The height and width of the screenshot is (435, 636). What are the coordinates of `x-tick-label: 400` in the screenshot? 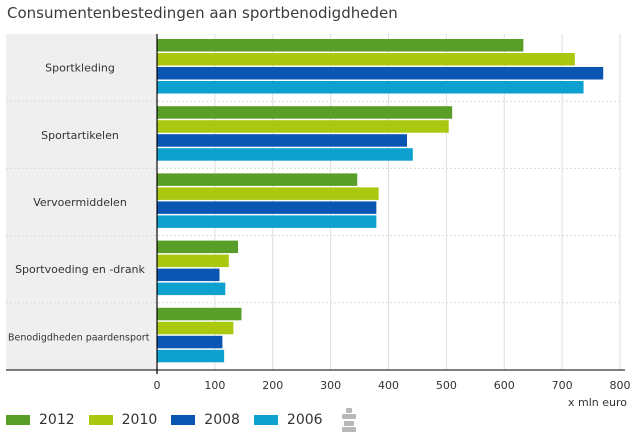 It's located at (388, 385).